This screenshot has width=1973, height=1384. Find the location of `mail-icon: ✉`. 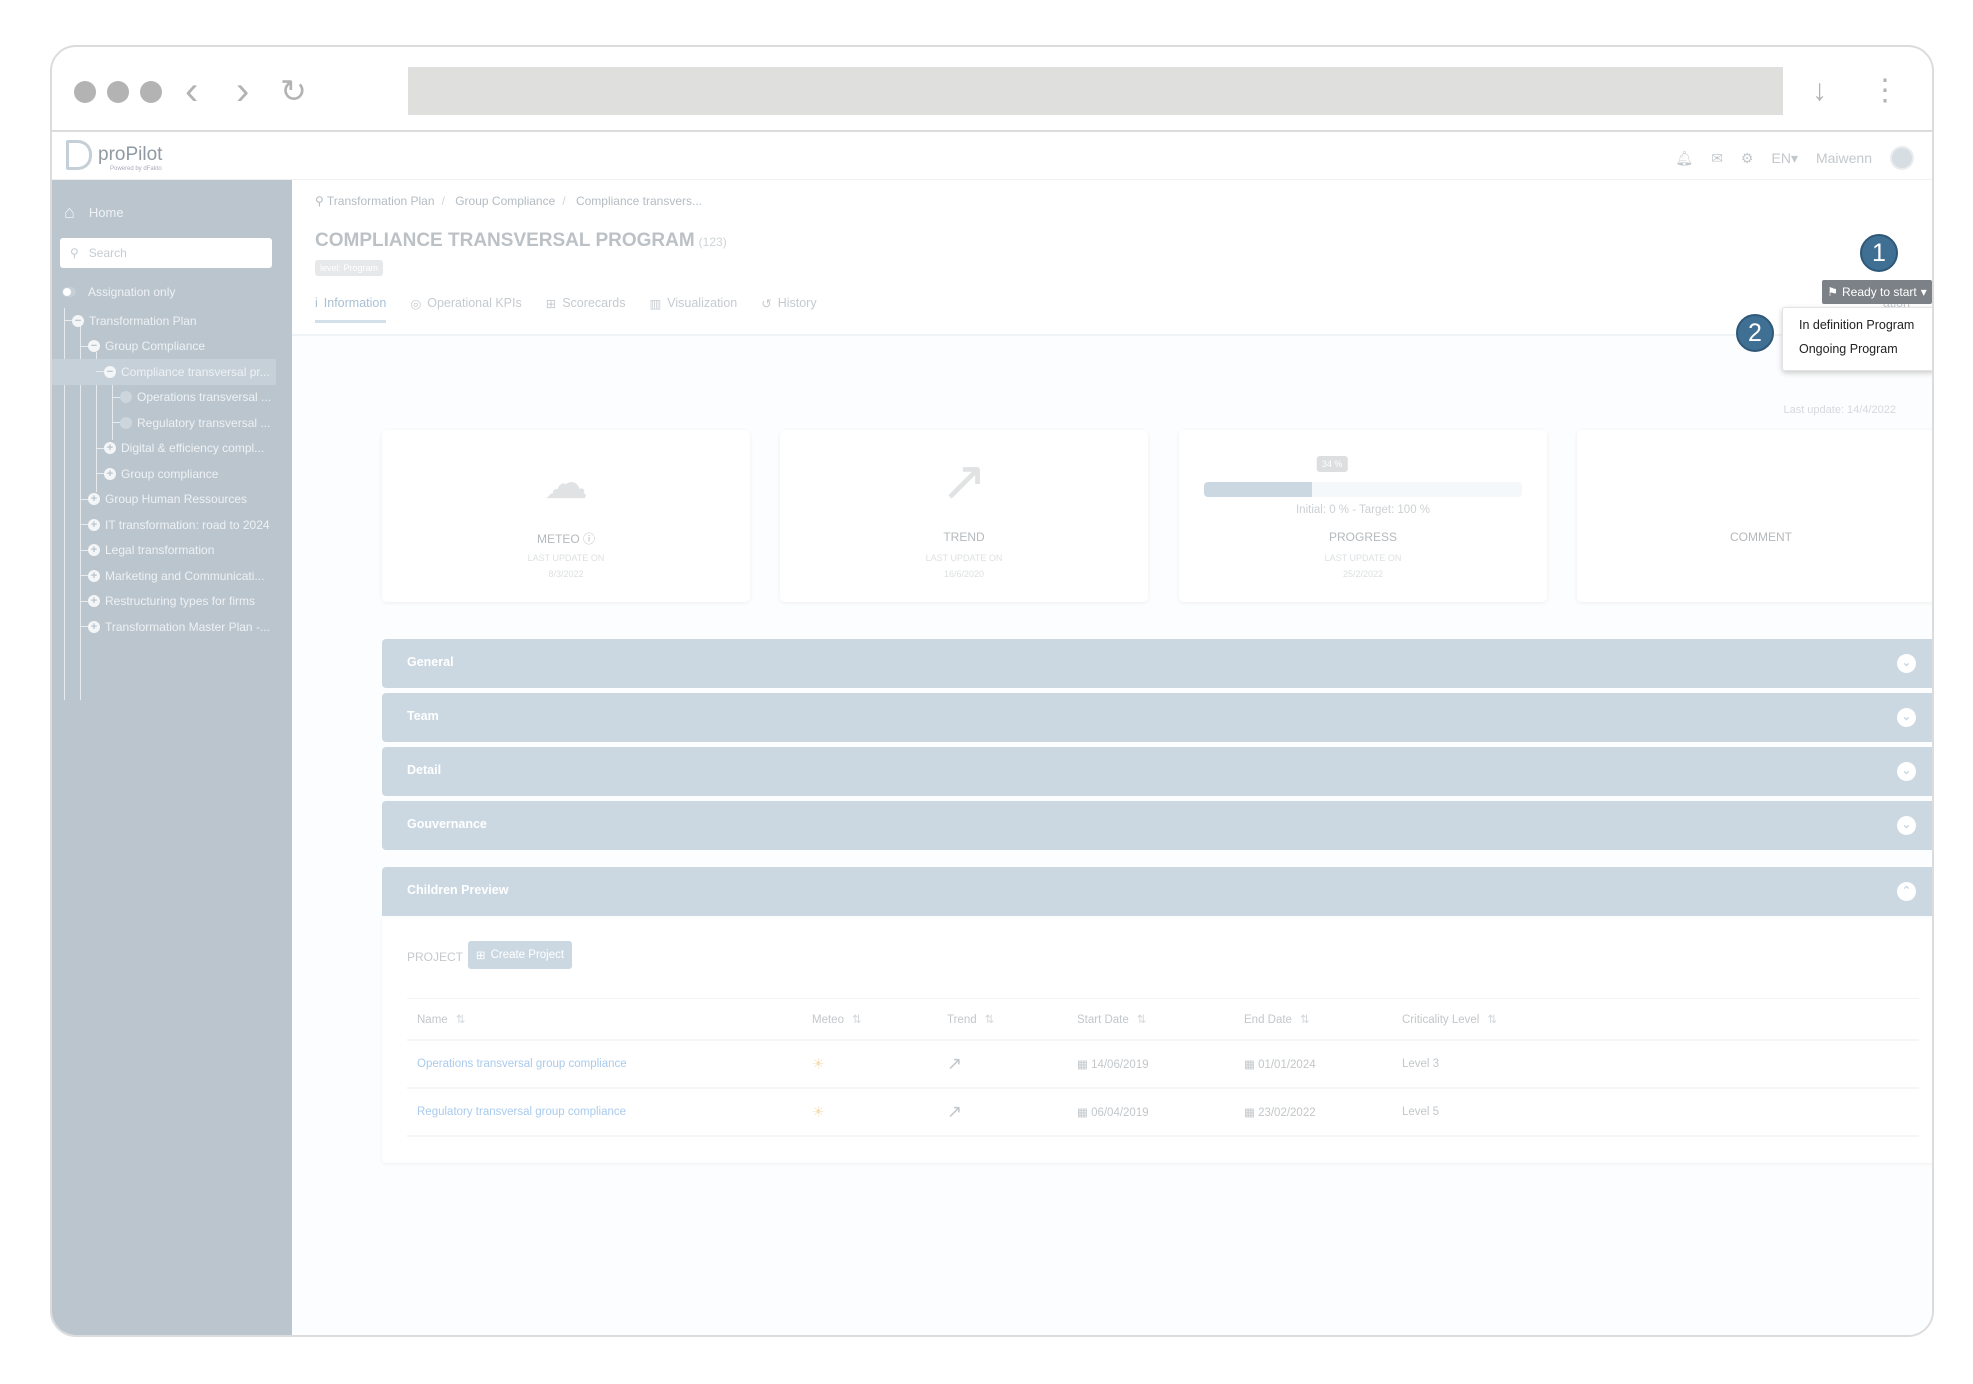

mail-icon: ✉ is located at coordinates (1717, 157).